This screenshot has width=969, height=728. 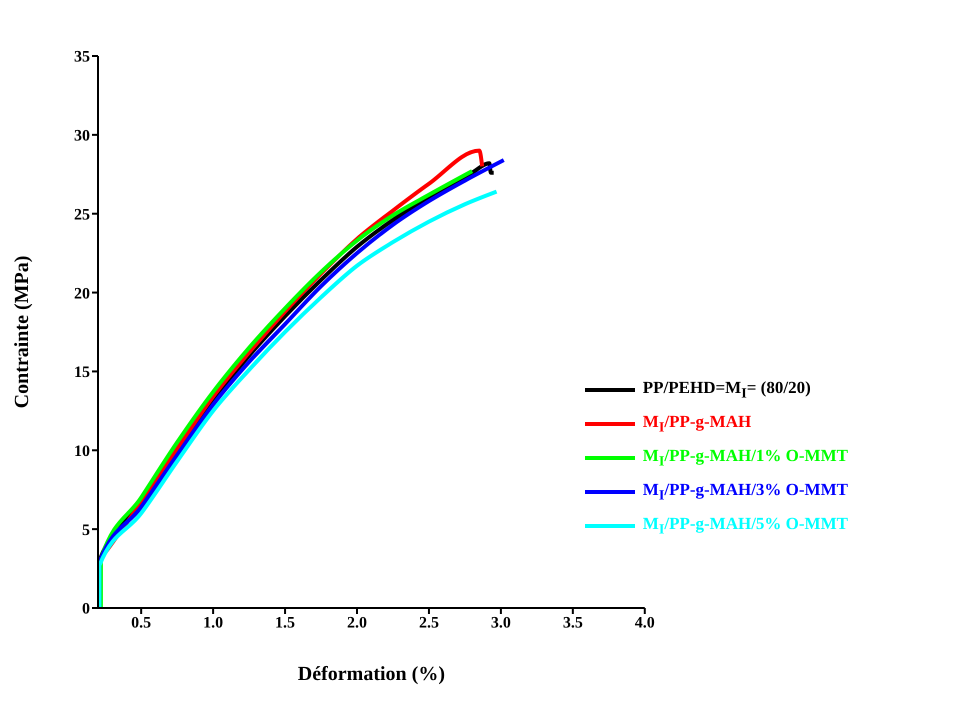 I want to click on x-tick-label: 2.5, so click(x=428, y=623).